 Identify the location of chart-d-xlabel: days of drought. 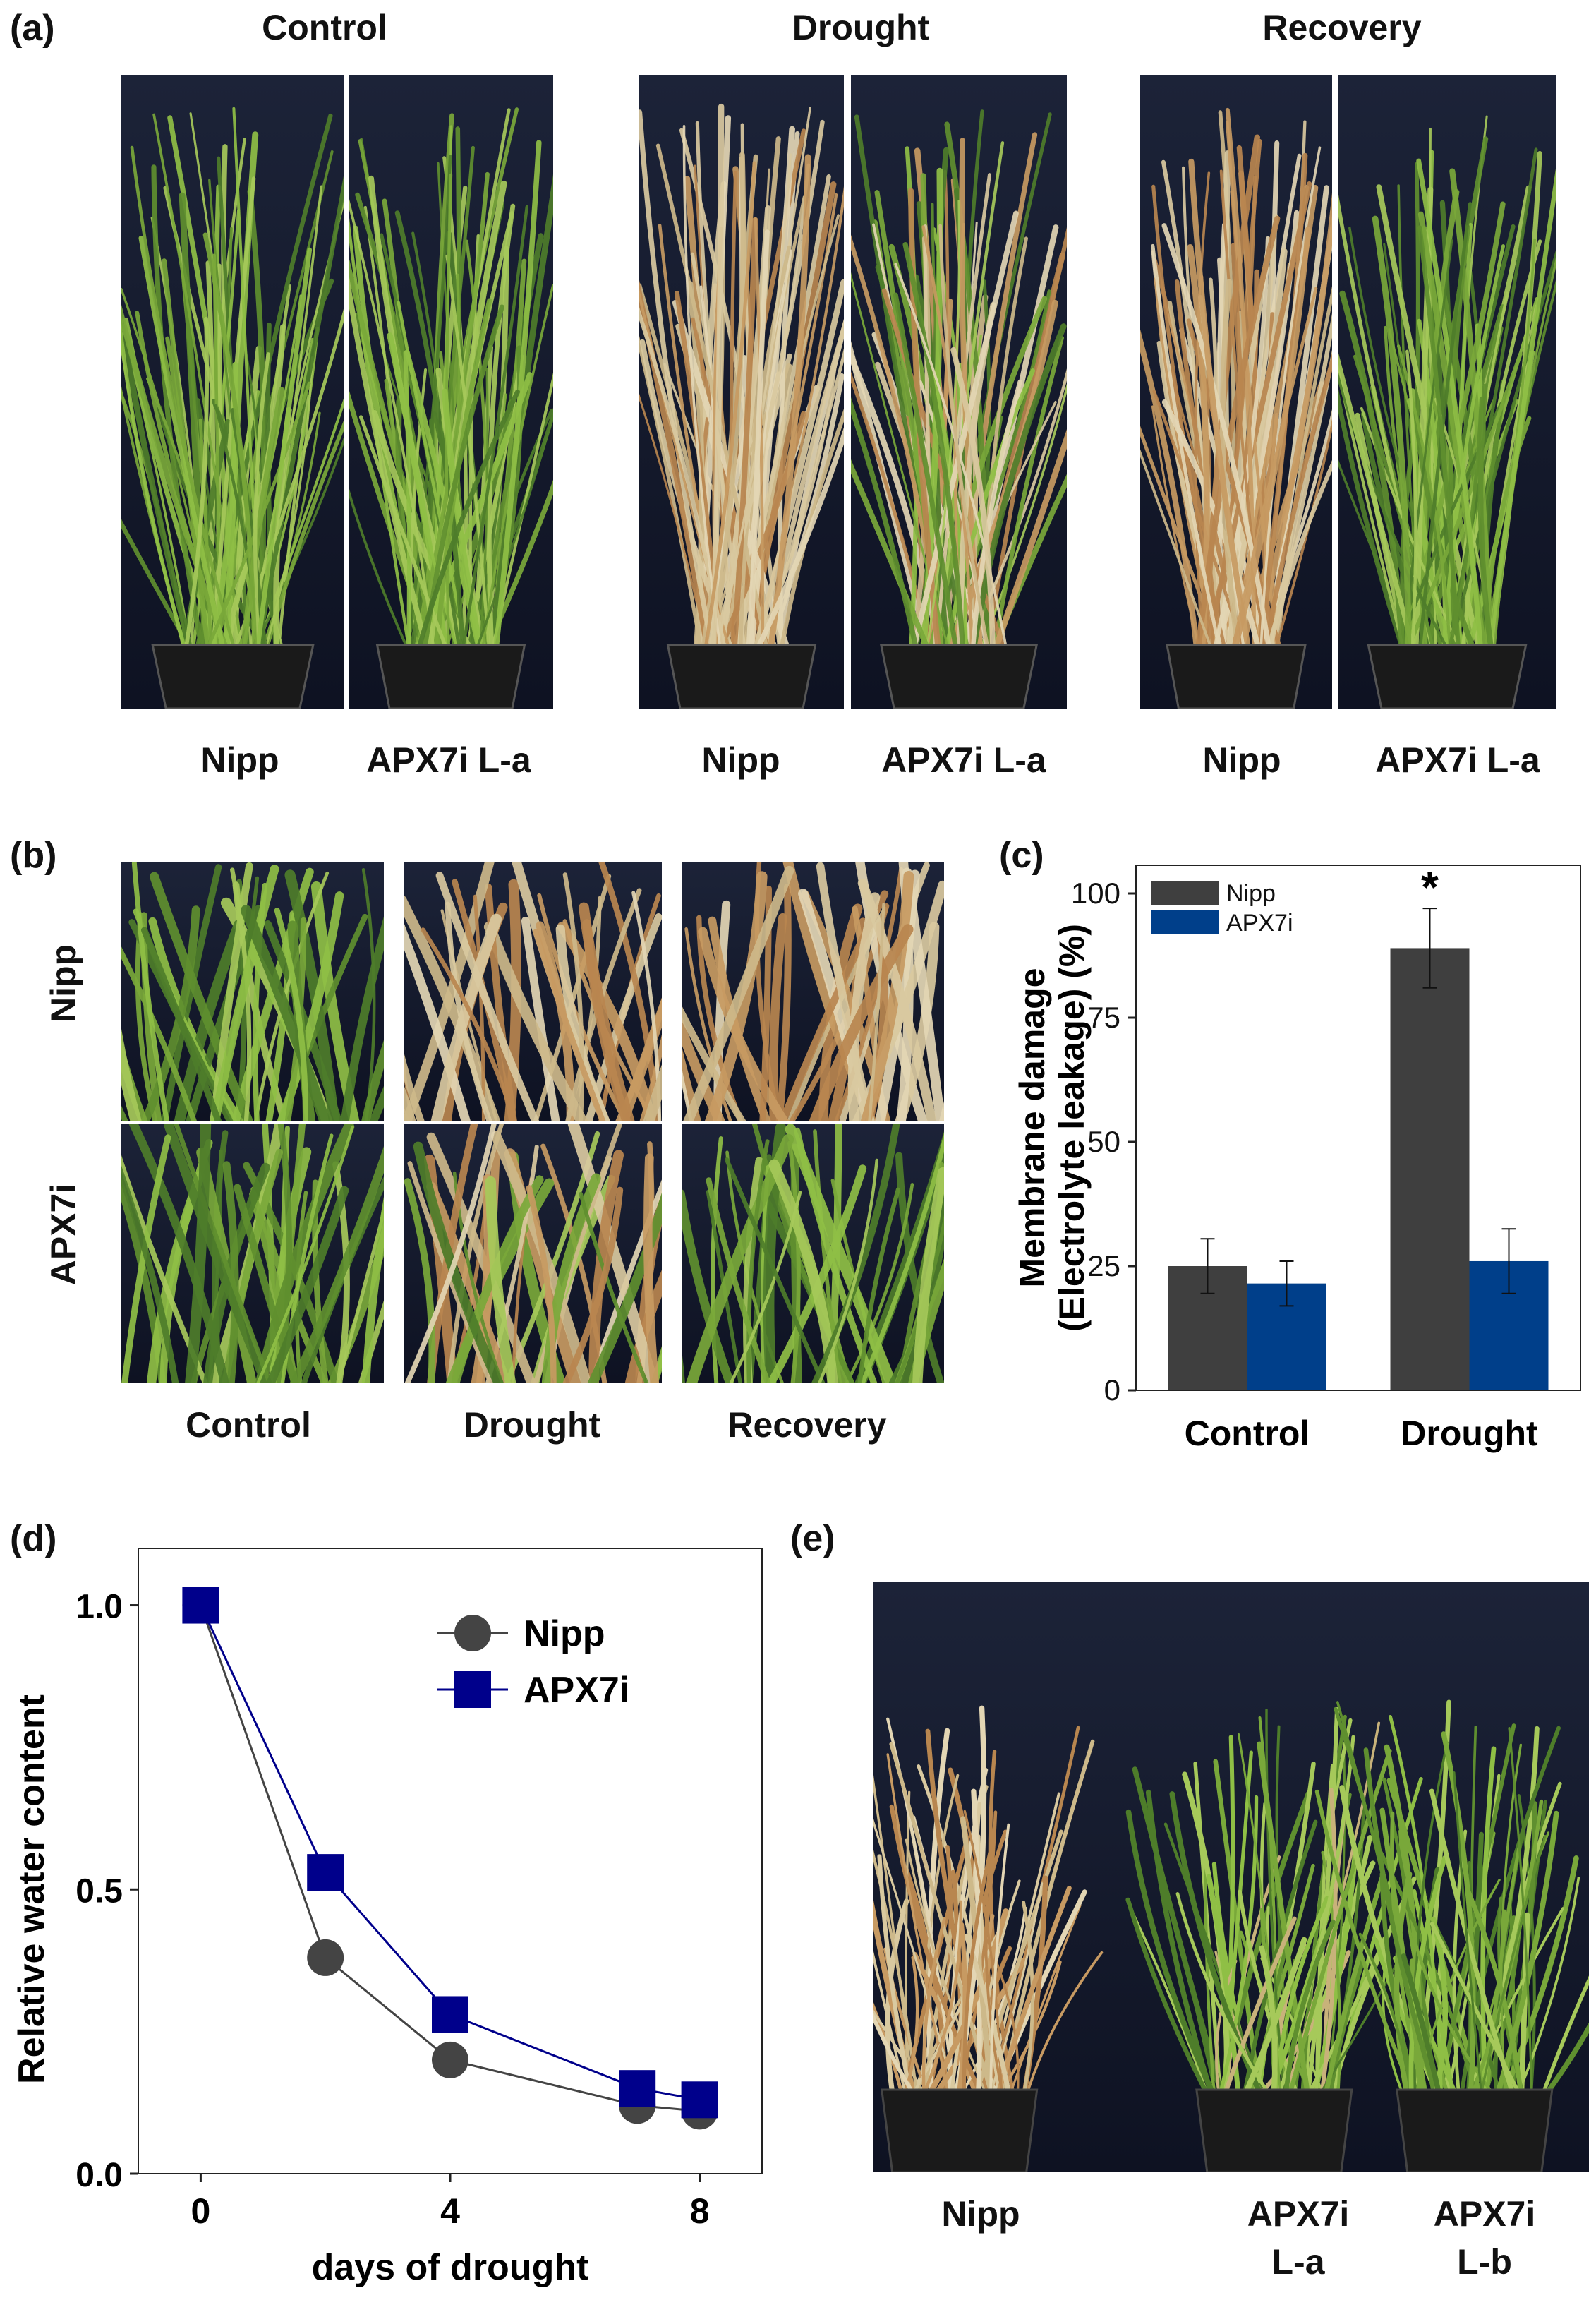
(450, 2267).